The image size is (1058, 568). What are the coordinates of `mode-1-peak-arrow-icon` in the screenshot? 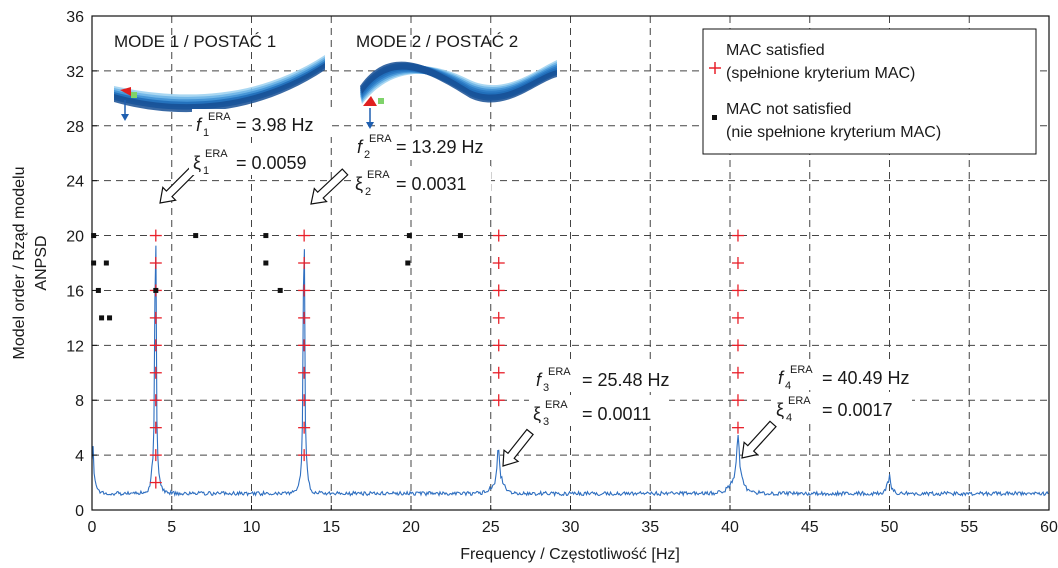 It's located at (178, 185).